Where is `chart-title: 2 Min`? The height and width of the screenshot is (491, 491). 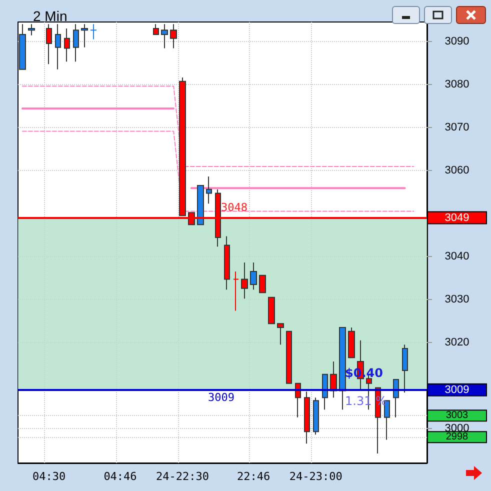 chart-title: 2 Min is located at coordinates (50, 16).